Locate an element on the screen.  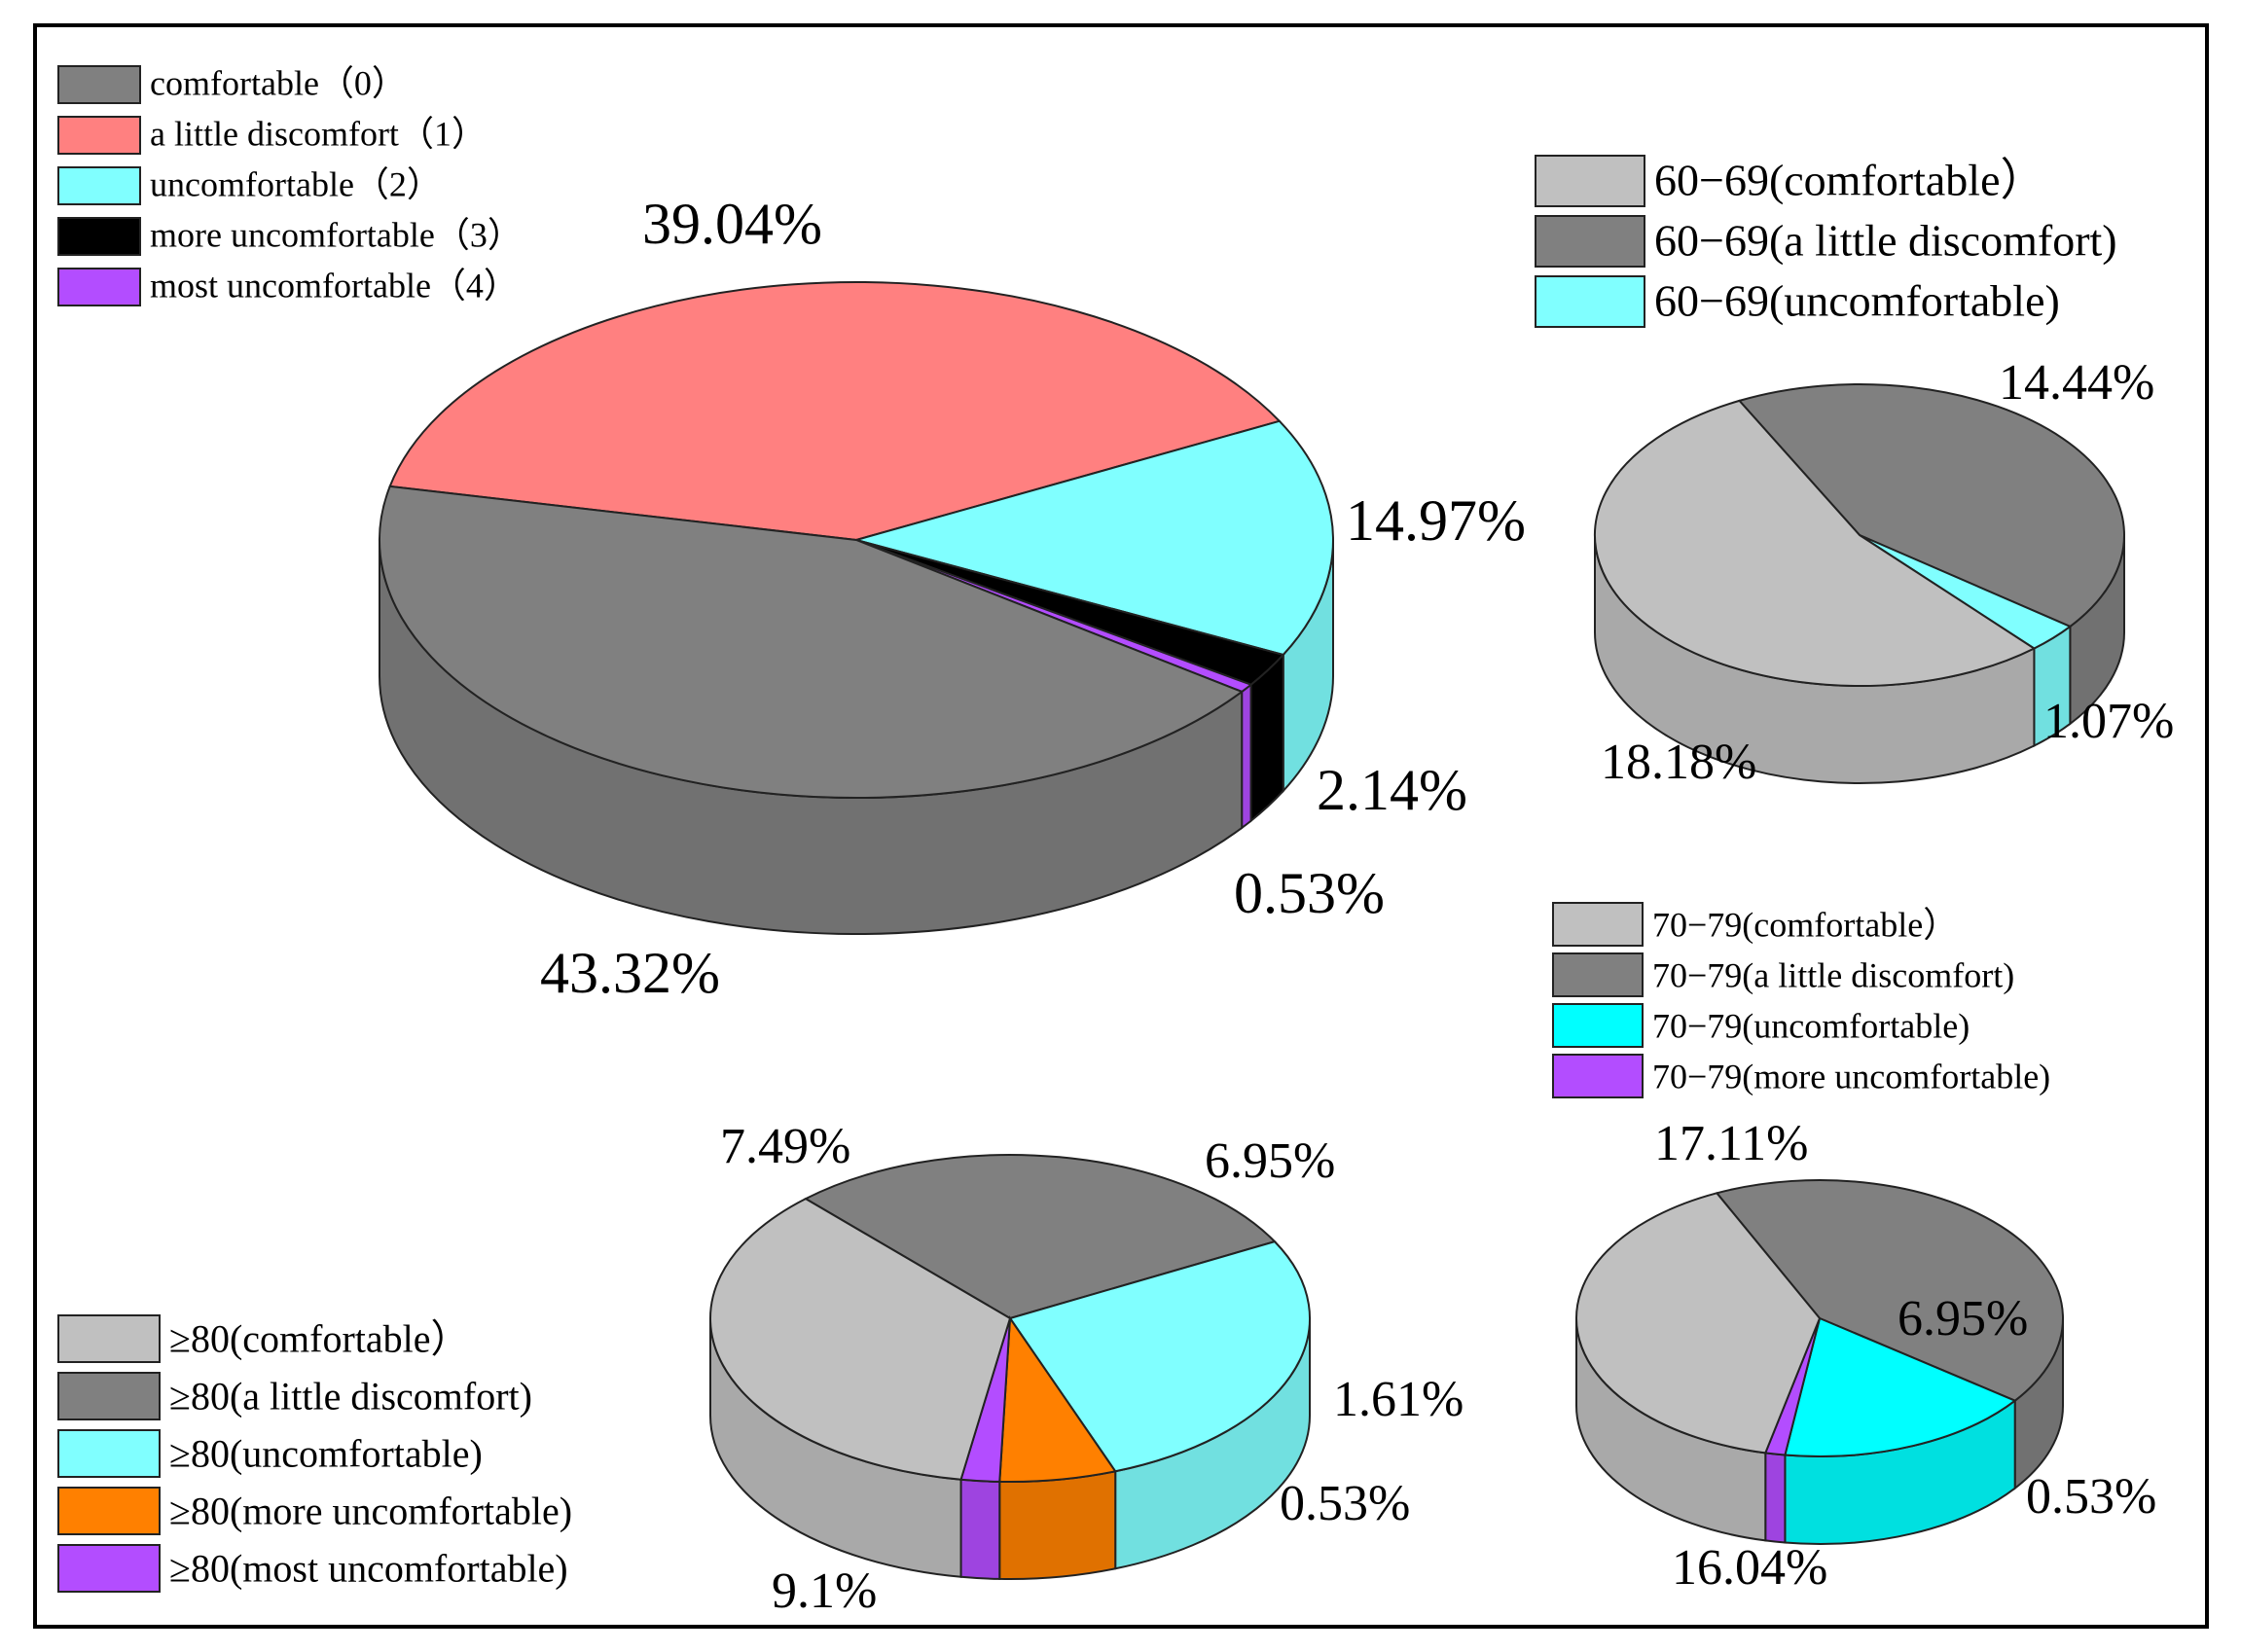
age-60-69-pct-label: 18.18% is located at coordinates (1678, 762).